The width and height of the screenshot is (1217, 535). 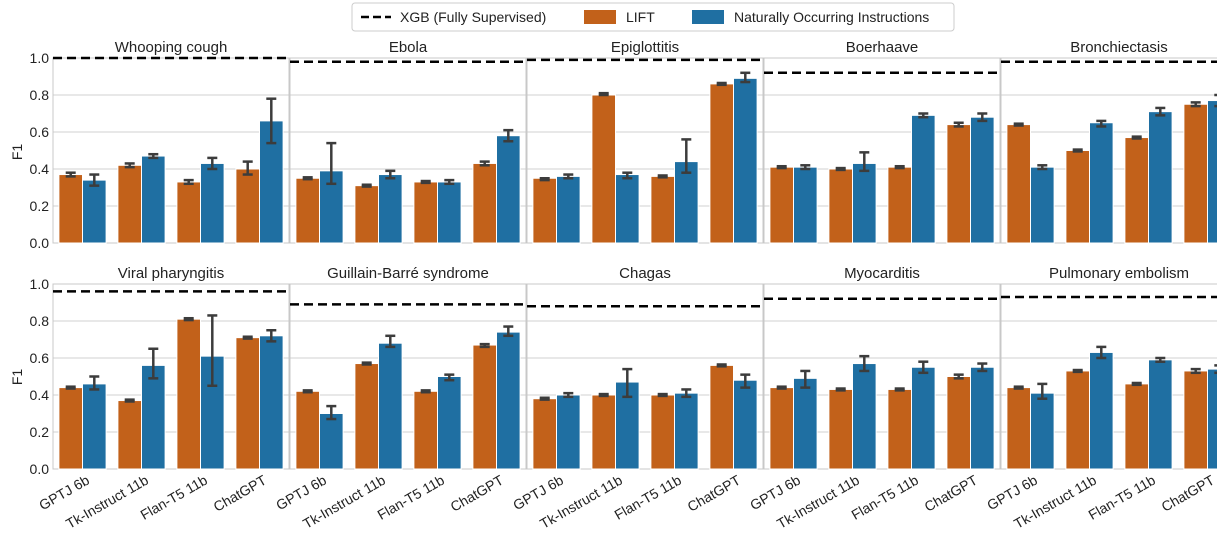 What do you see at coordinates (882, 47) in the screenshot?
I see `panel-title: Boerhaave` at bounding box center [882, 47].